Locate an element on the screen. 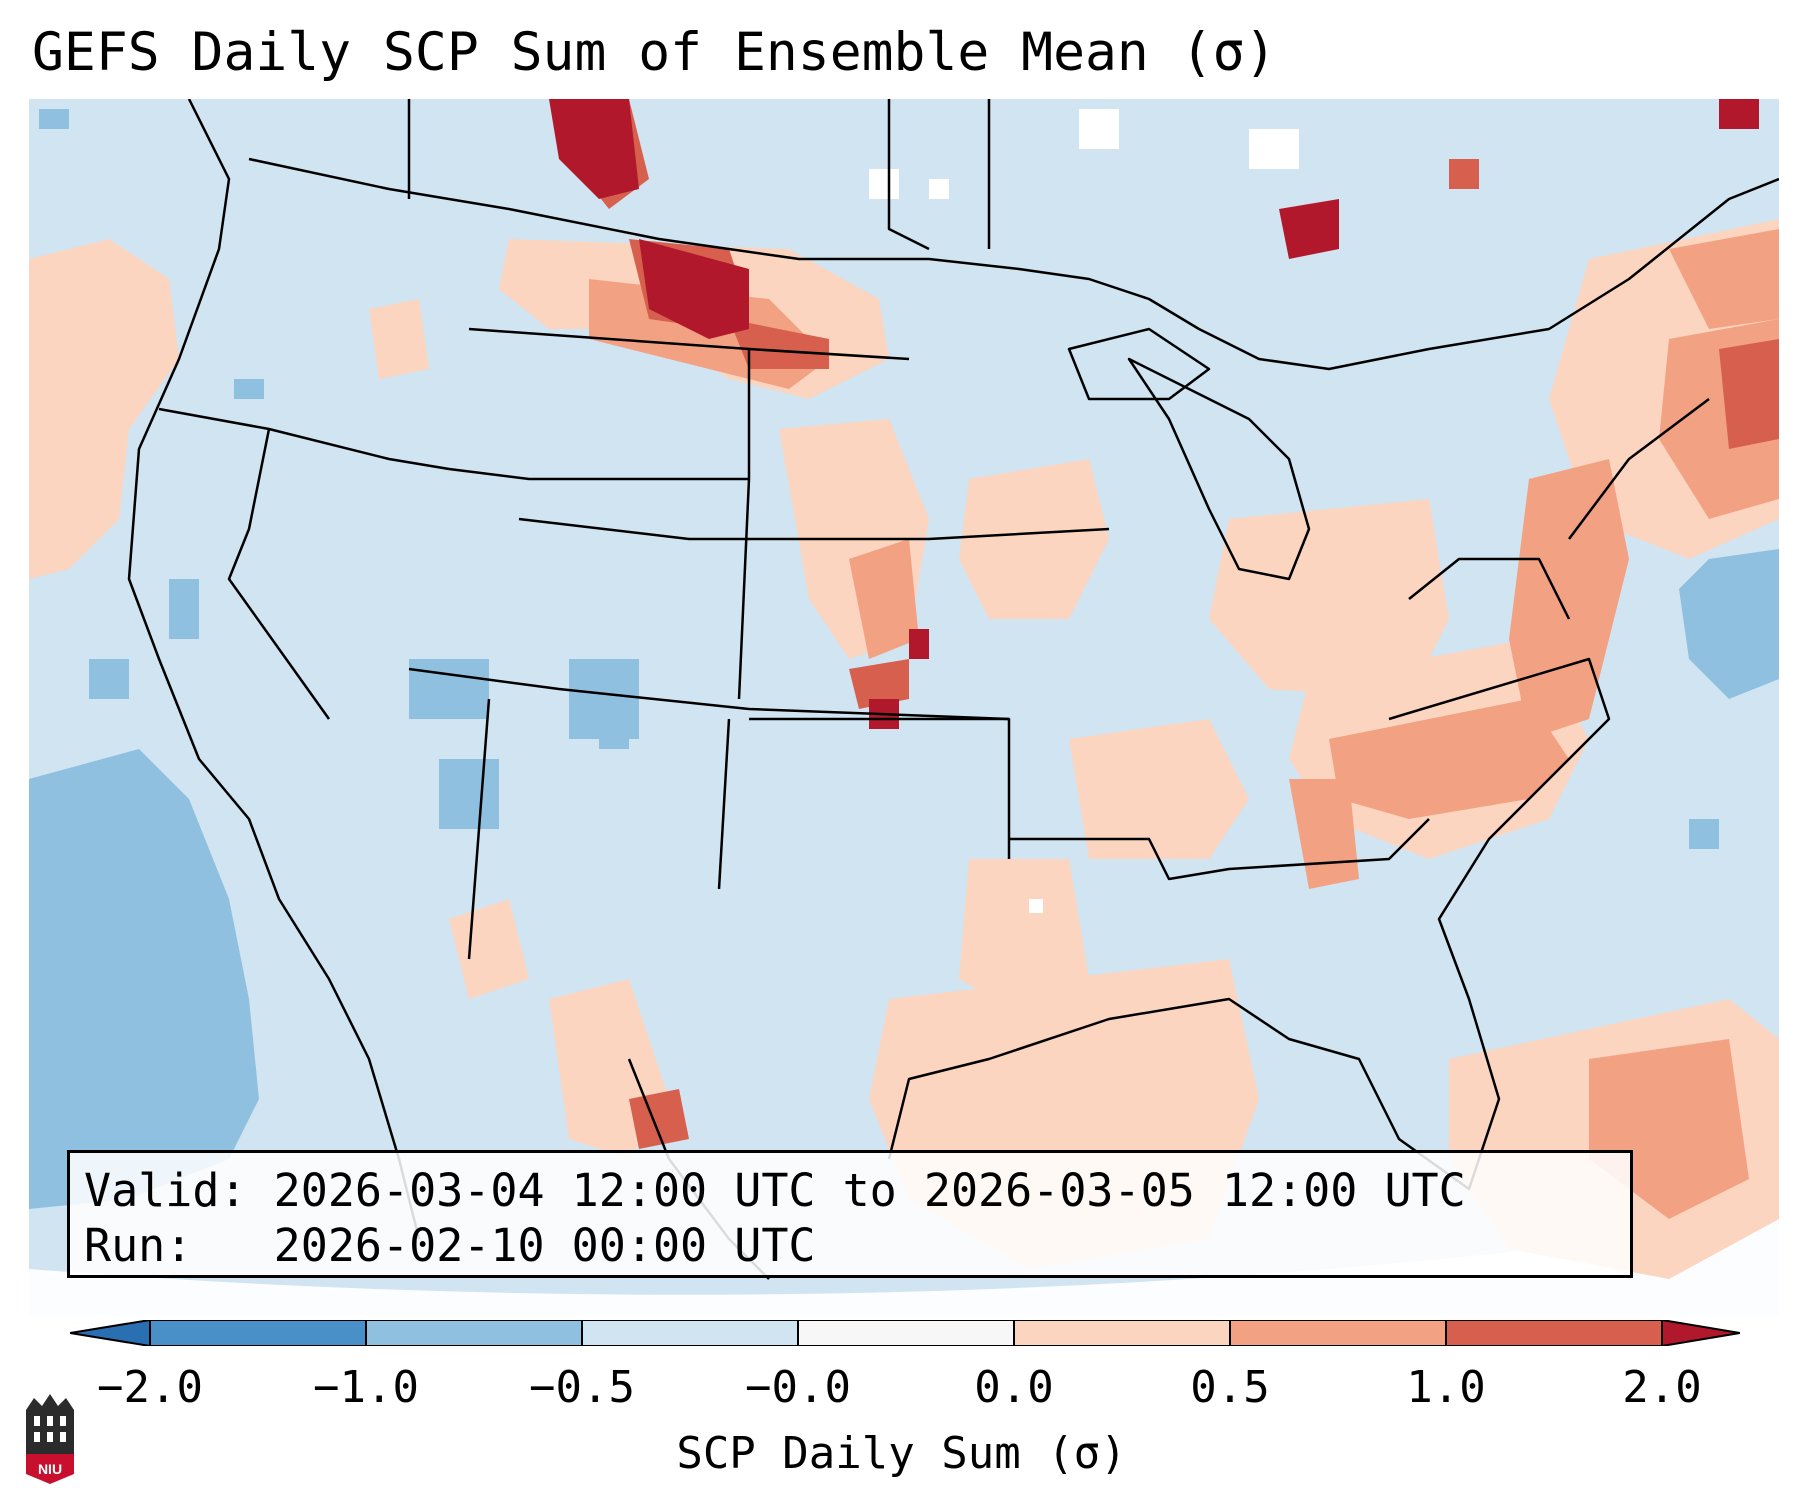  lake-michigan-outline is located at coordinates (1219, 469).